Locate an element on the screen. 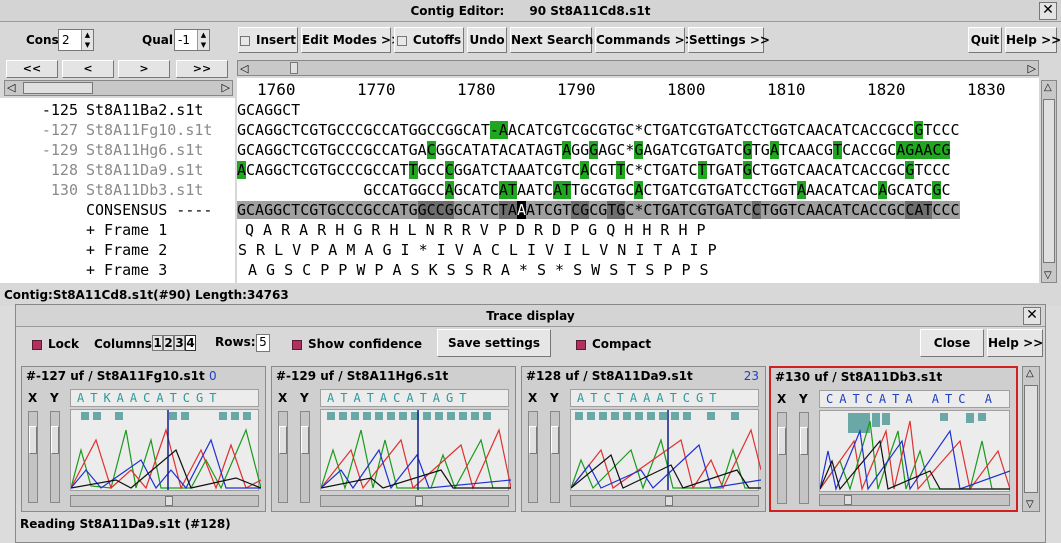  trace-title-bar: Trace display is located at coordinates (530, 316).